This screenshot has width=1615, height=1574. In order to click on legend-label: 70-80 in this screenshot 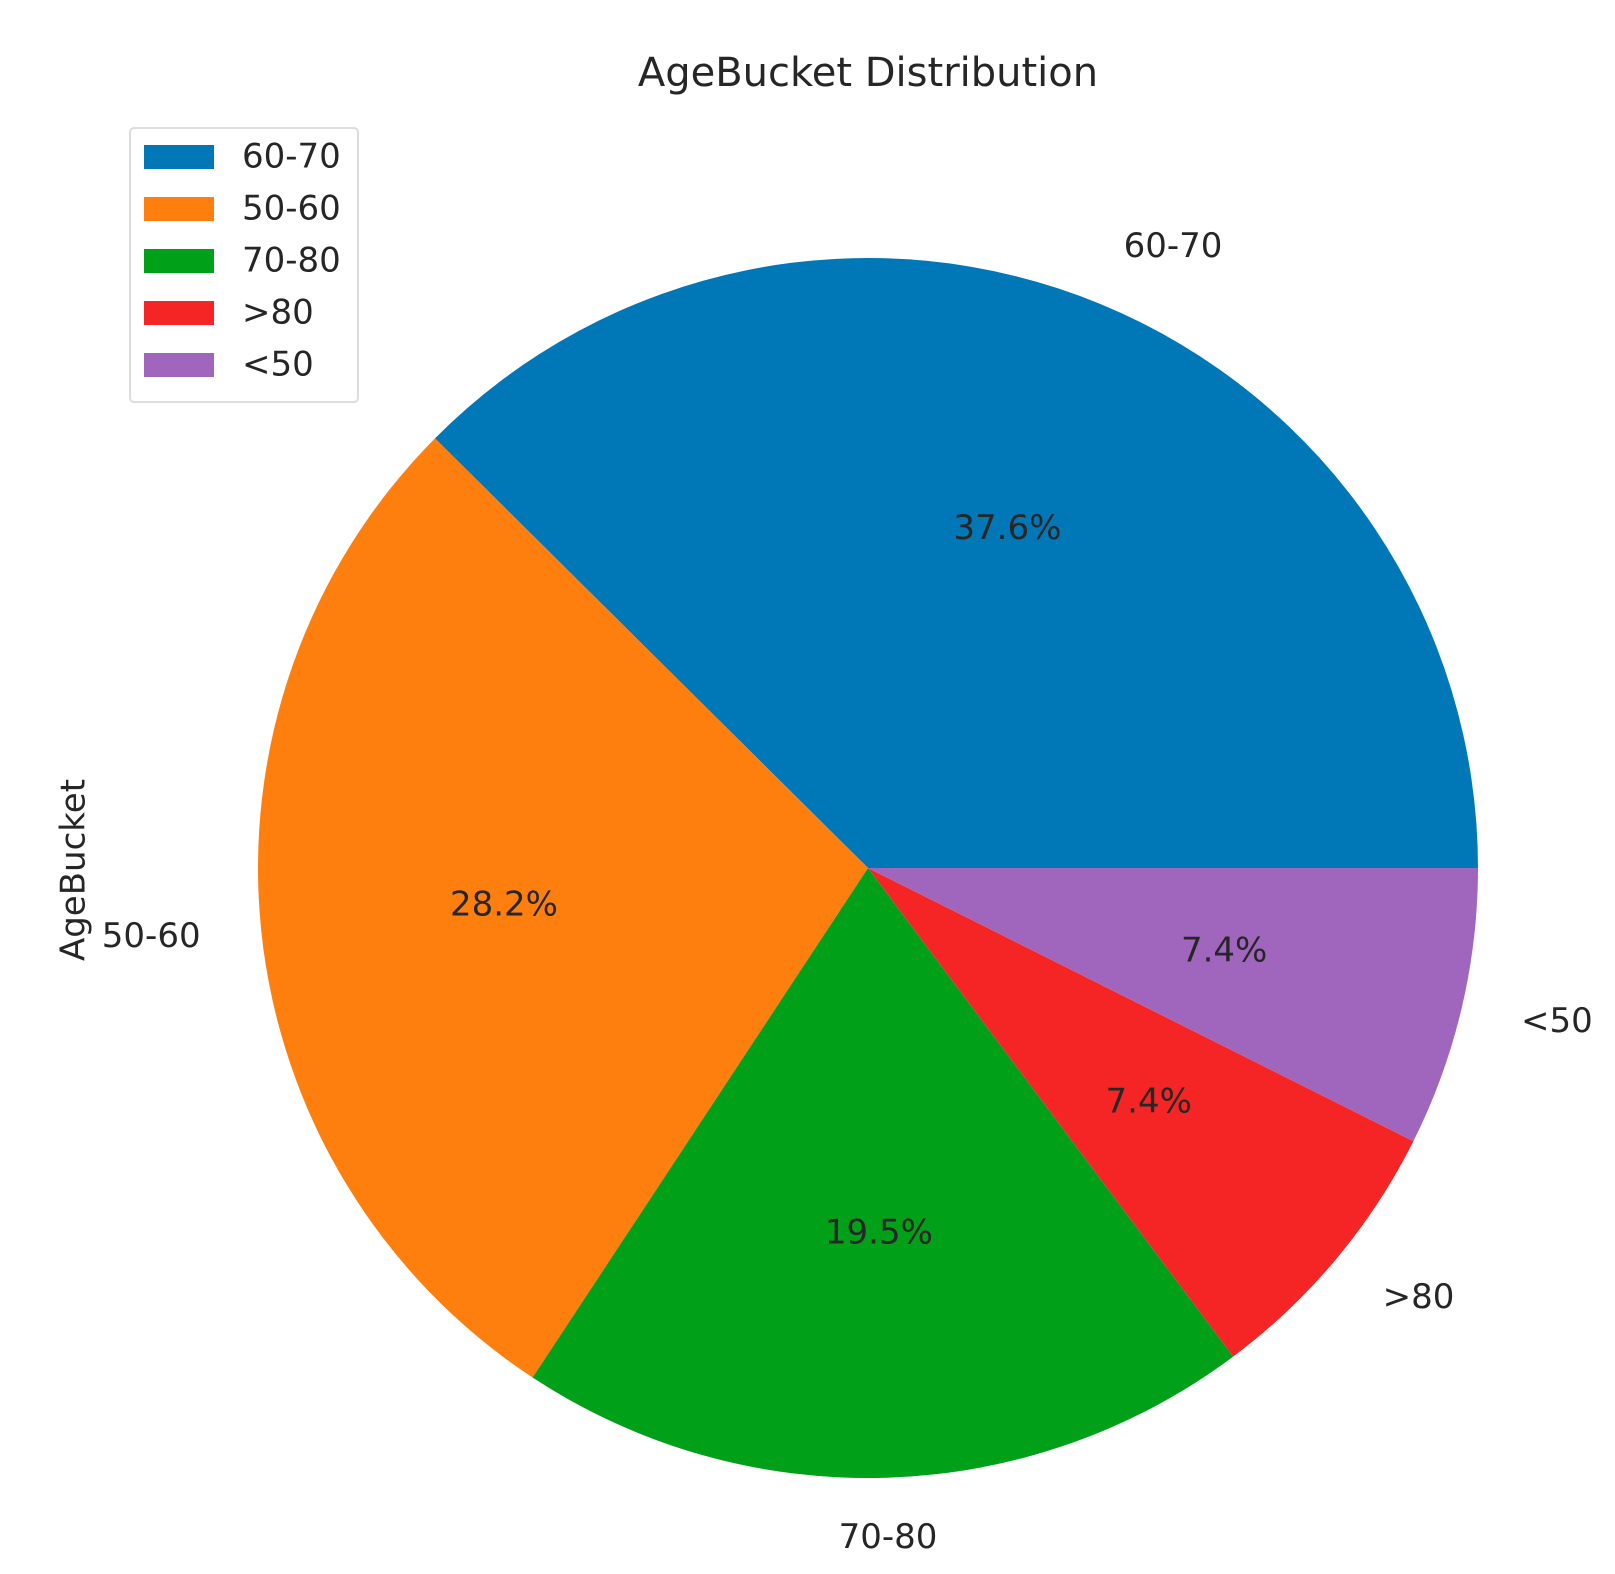, I will do `click(291, 261)`.